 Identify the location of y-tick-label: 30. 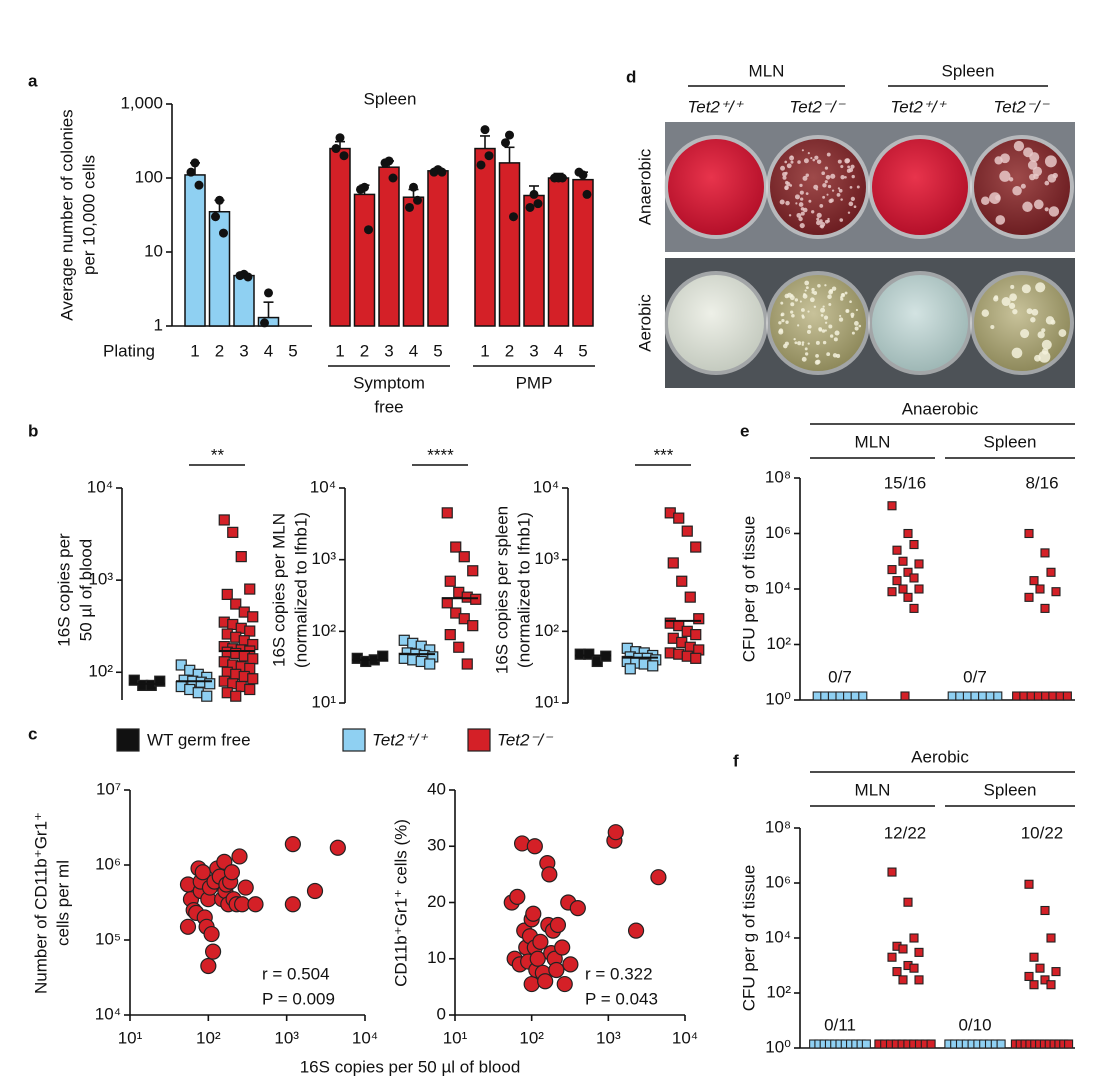
(436, 845).